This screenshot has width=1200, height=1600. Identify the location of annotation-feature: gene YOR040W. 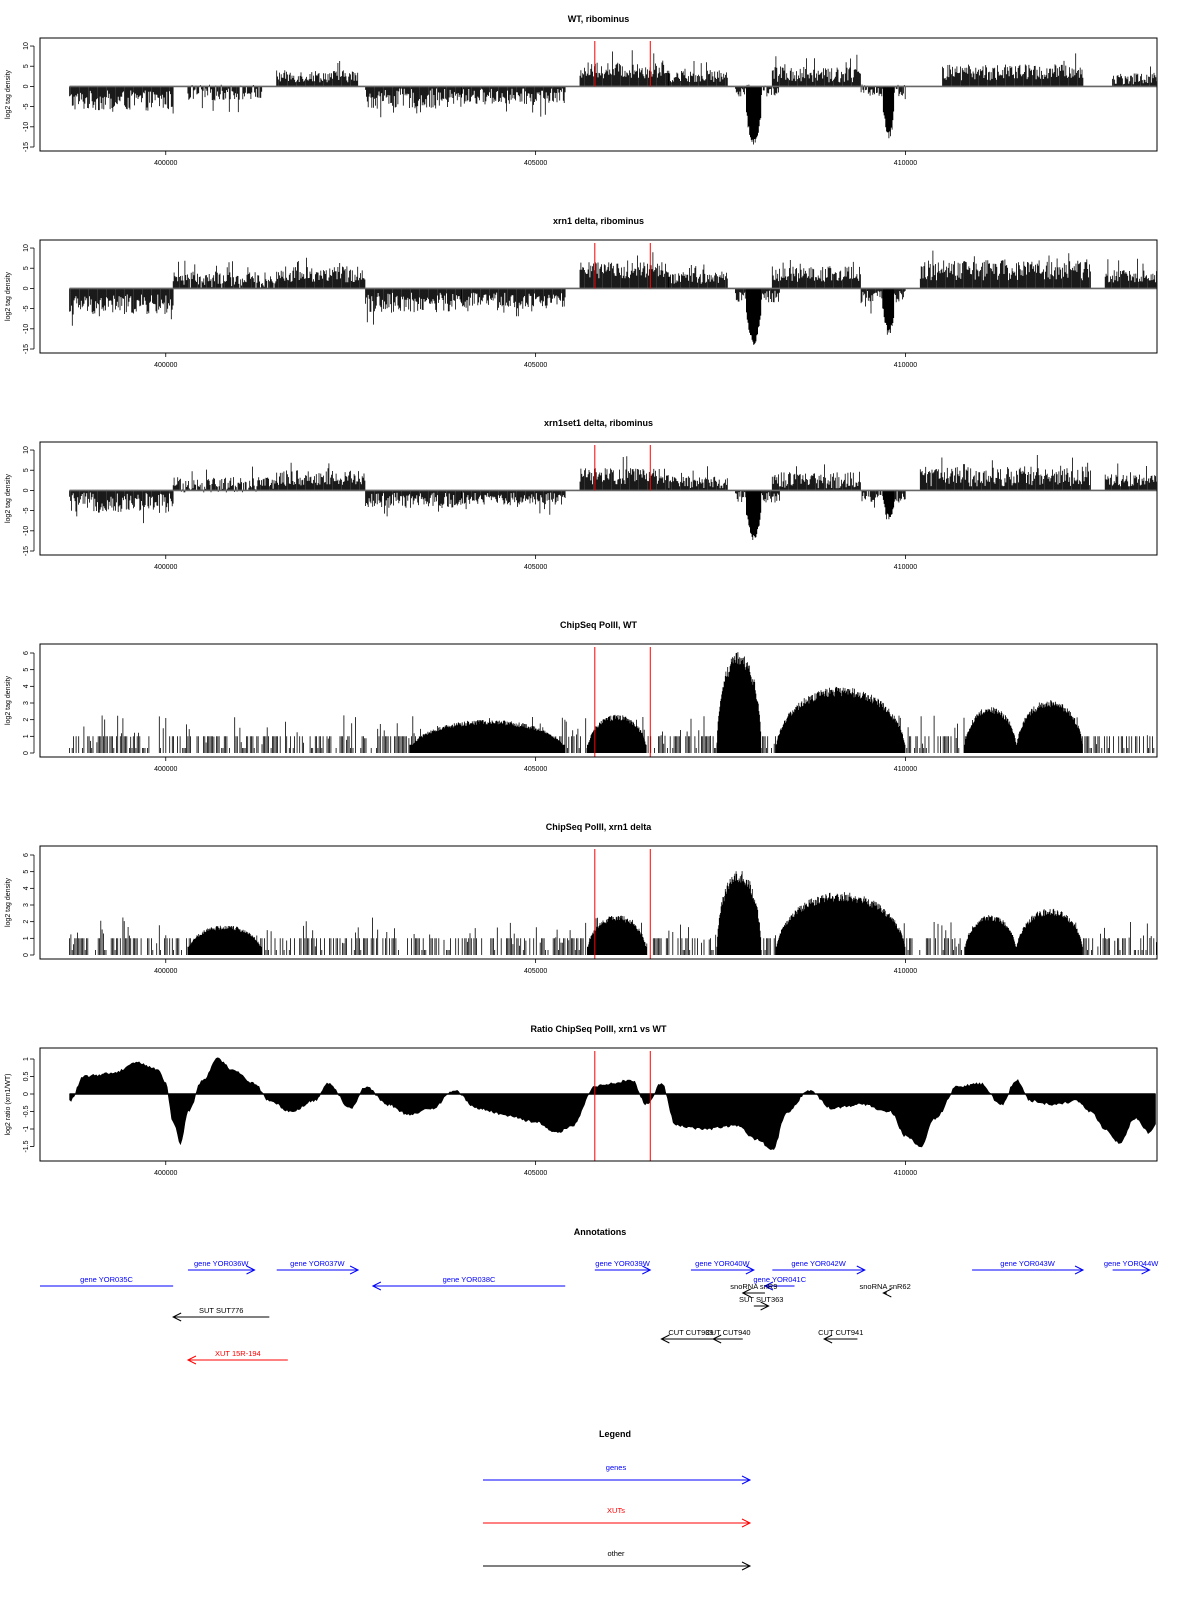
(722, 1267).